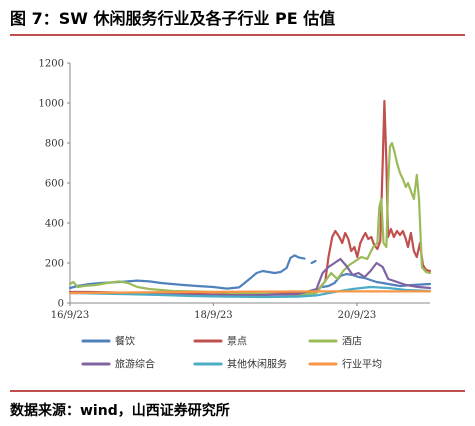  What do you see at coordinates (51, 104) in the screenshot?
I see `y-tick-label: 1000` at bounding box center [51, 104].